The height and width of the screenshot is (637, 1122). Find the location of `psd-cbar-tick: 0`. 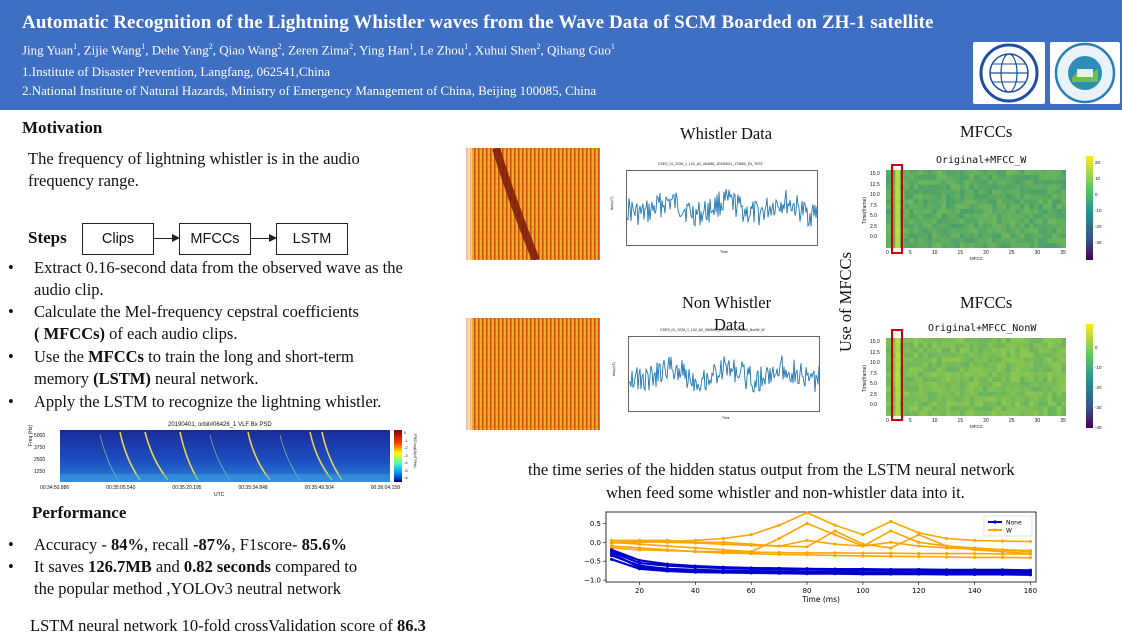

psd-cbar-tick: 0 is located at coordinates (405, 432).